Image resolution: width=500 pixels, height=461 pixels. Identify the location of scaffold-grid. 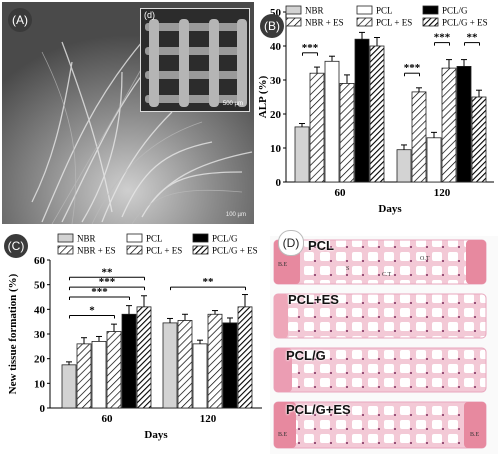
(195, 60).